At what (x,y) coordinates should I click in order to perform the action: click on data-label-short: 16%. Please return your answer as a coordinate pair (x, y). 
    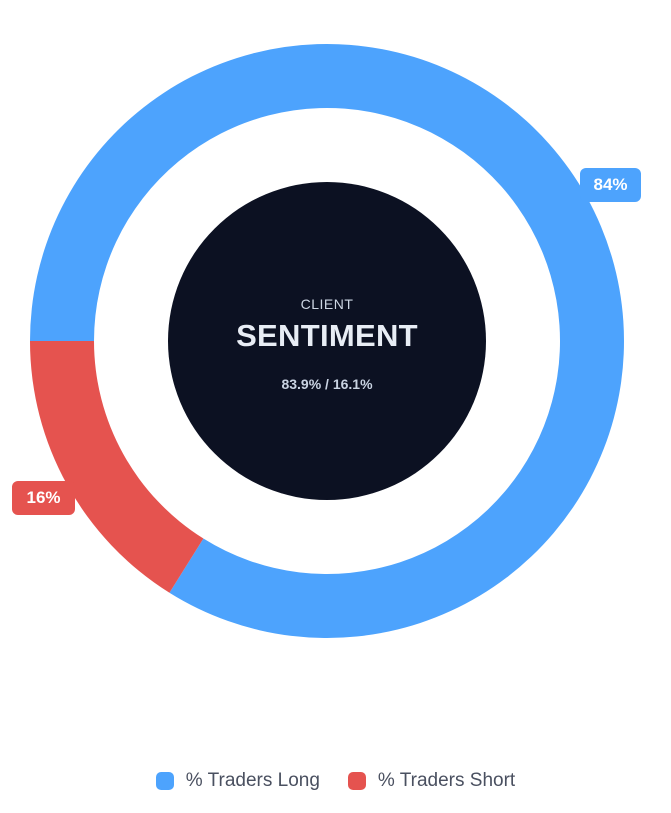
    Looking at the image, I should click on (43, 498).